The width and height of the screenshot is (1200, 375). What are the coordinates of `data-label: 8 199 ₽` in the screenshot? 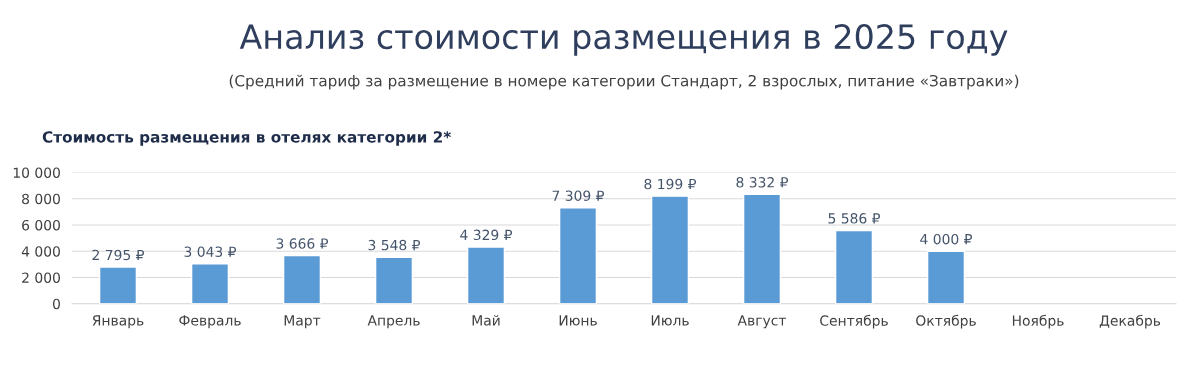 It's located at (670, 184).